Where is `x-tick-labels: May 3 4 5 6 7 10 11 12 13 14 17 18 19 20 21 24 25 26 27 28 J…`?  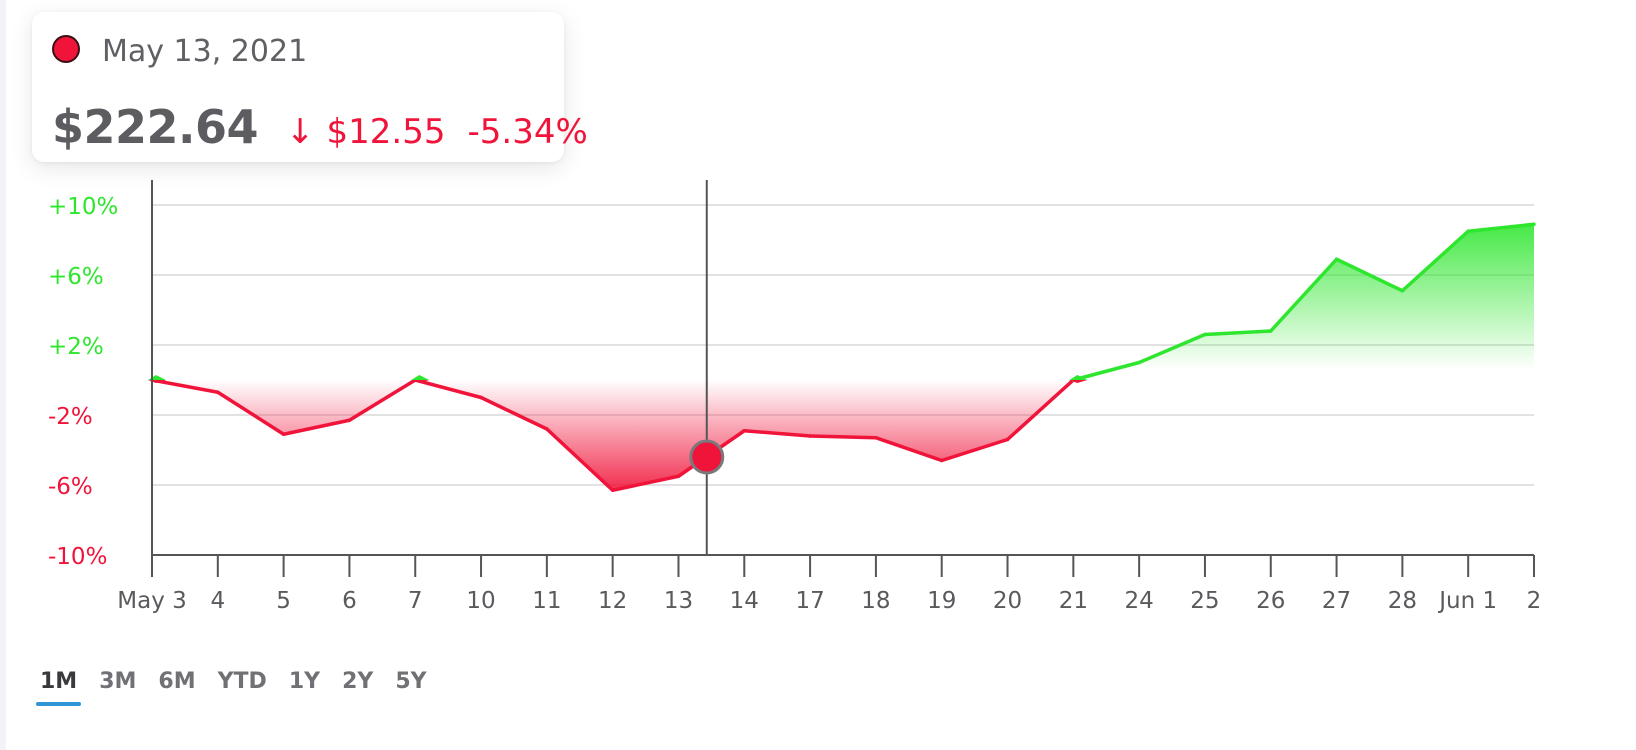 x-tick-labels: May 3 4 5 6 7 10 11 12 13 14 17 18 19 20 21 24 25 26 27 28 J… is located at coordinates (829, 584).